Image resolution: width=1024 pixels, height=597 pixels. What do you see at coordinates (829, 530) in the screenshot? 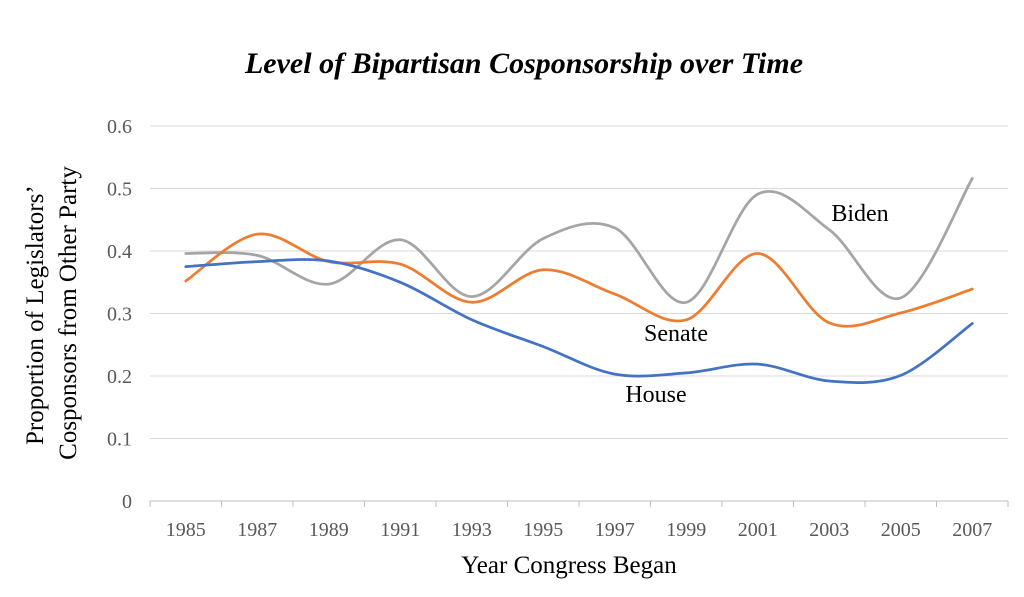
I see `x-tick-label: 2003` at bounding box center [829, 530].